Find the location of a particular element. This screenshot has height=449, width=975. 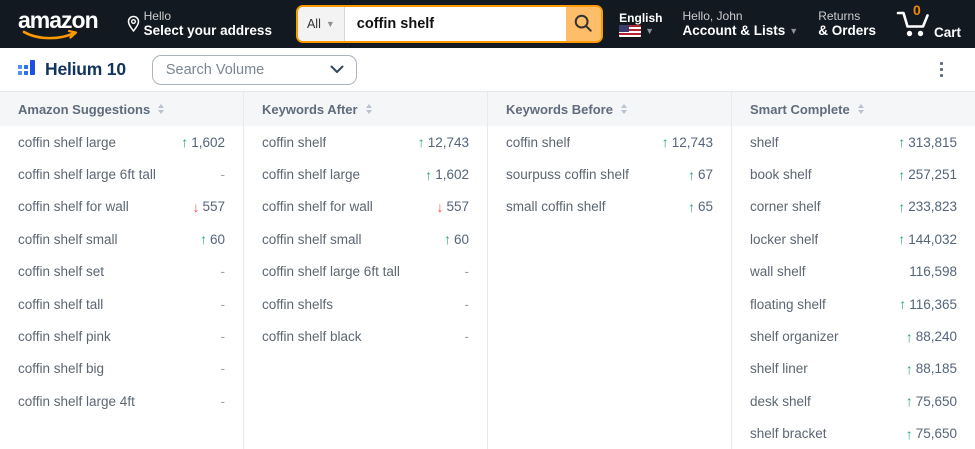

account-menu: Hello, John Account & Lists ▼ is located at coordinates (741, 24).